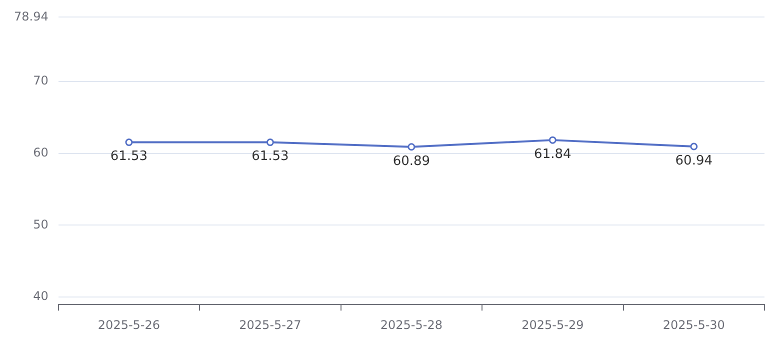 The width and height of the screenshot is (770, 341). What do you see at coordinates (40, 224) in the screenshot?
I see `y-tick-label: 50` at bounding box center [40, 224].